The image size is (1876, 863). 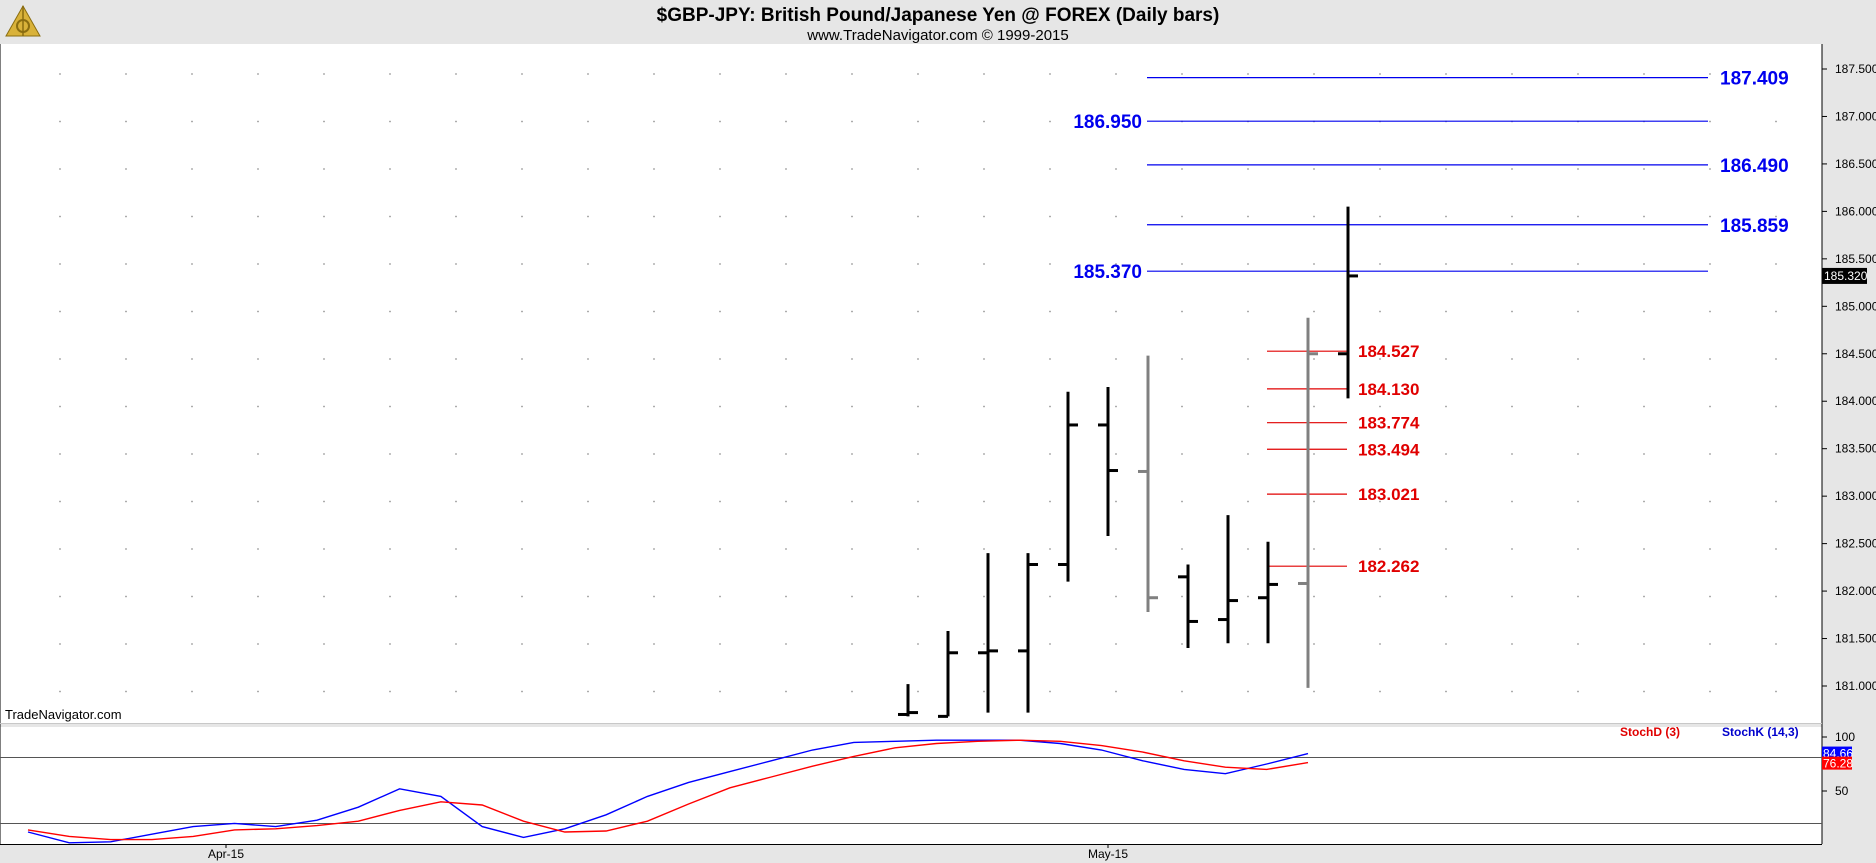 I want to click on y-tick-label: 183.500, so click(x=1855, y=449).